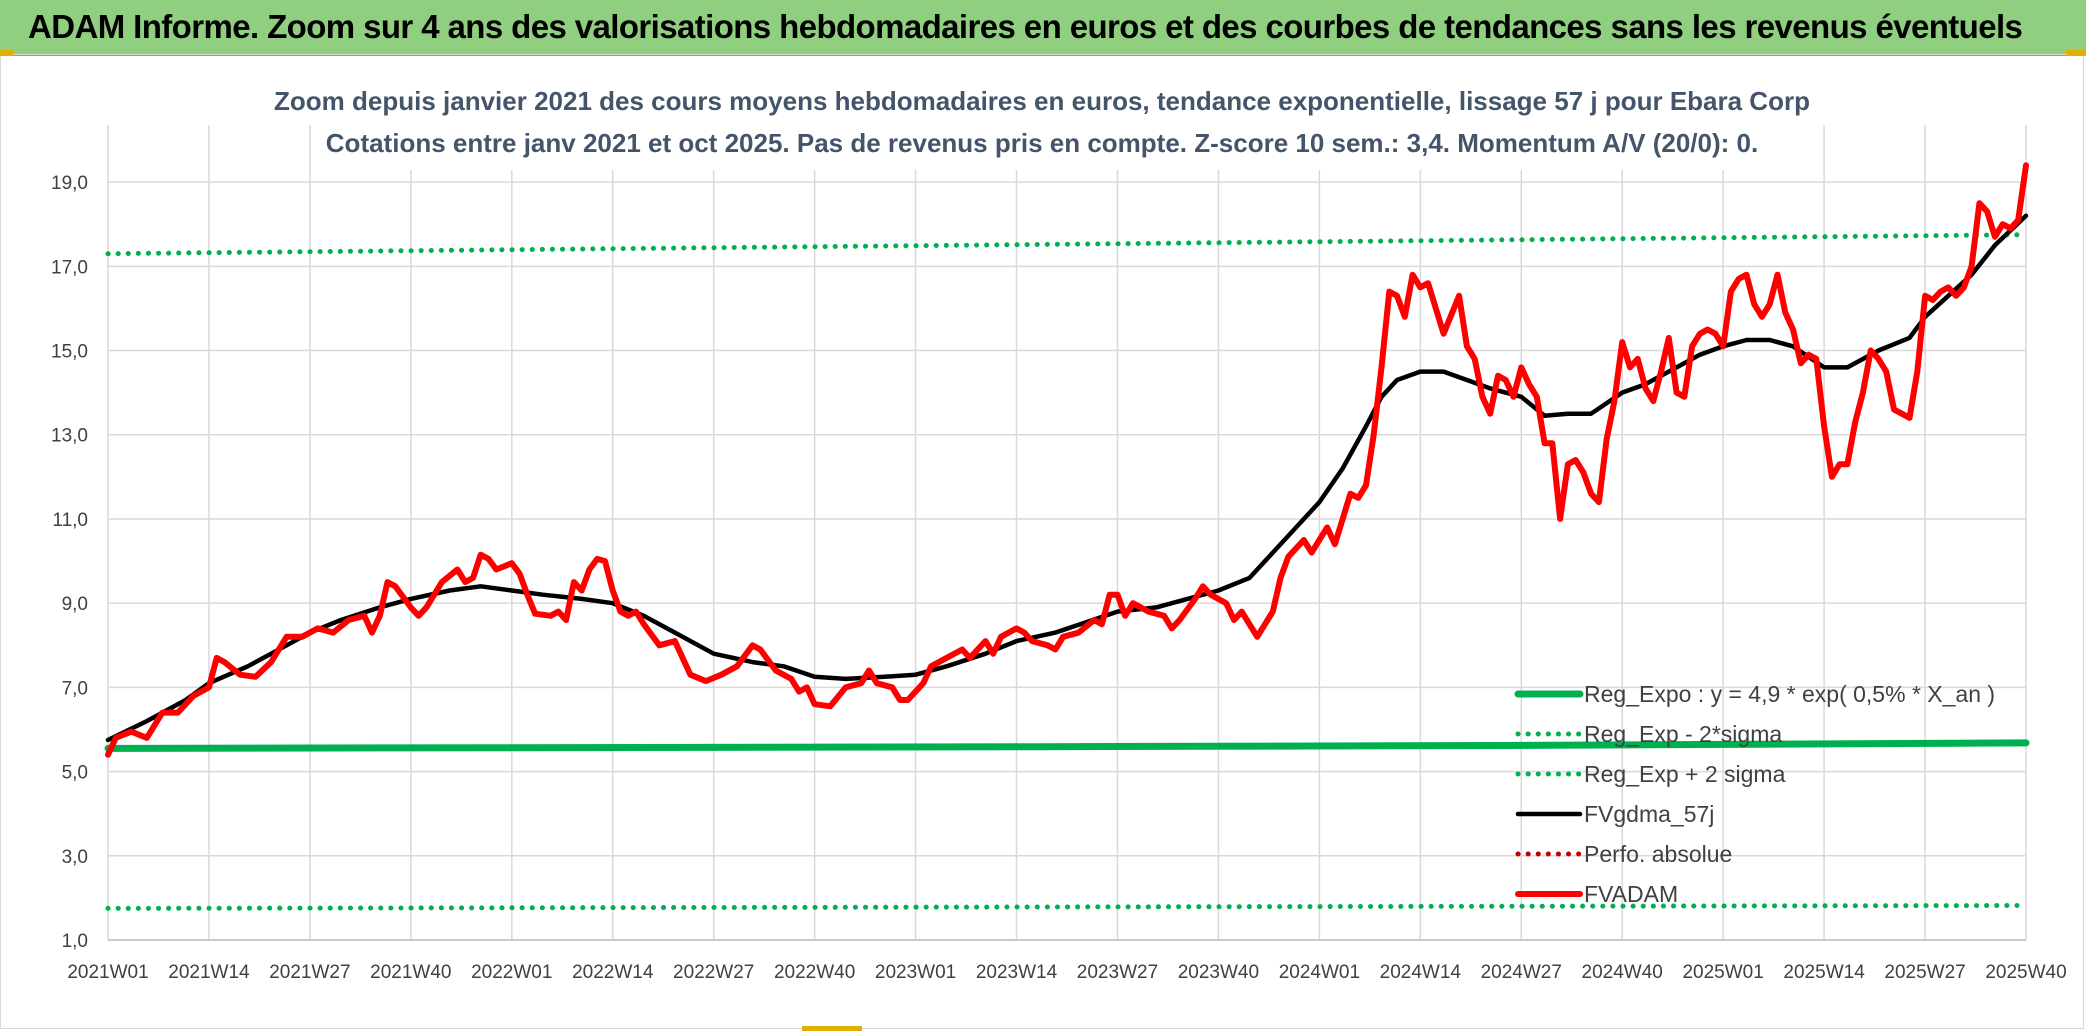 The image size is (2086, 1031). Describe the element at coordinates (915, 972) in the screenshot. I see `x-tick-label: 2023W01` at that location.